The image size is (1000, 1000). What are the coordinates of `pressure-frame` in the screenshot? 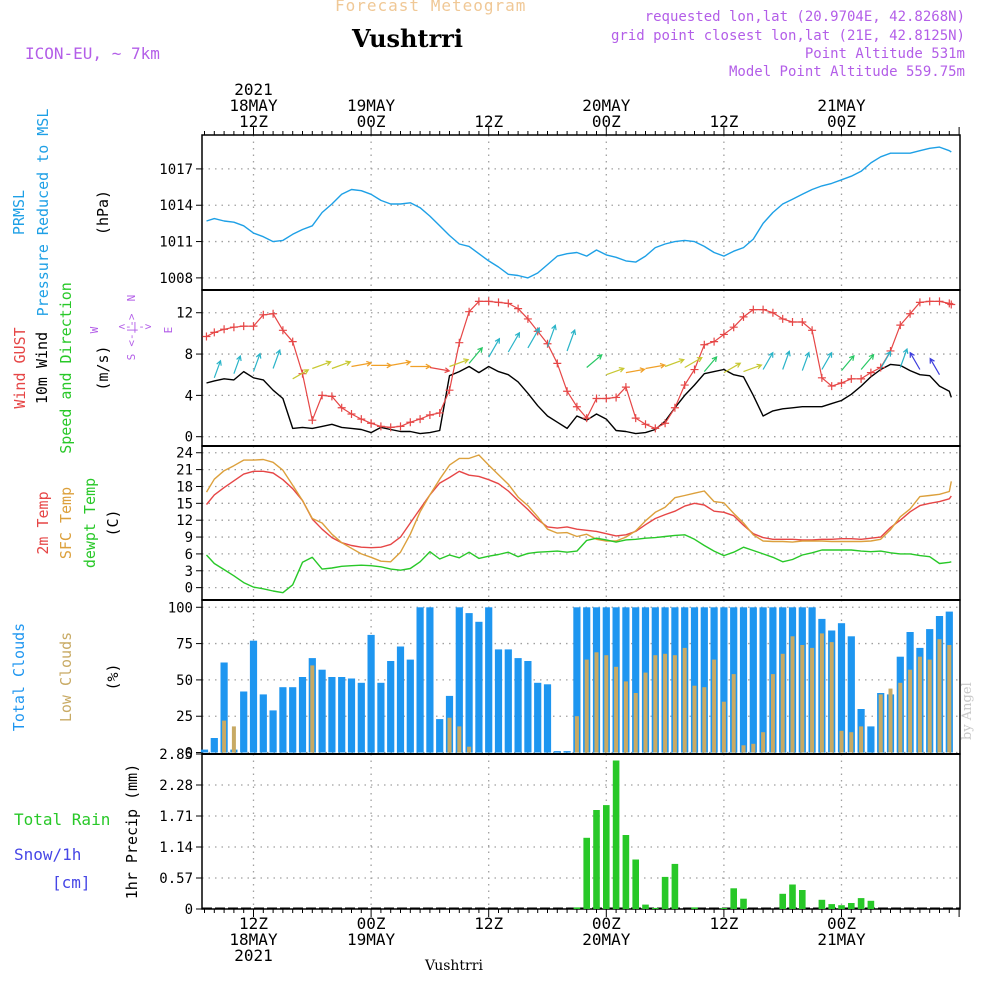 It's located at (581, 212).